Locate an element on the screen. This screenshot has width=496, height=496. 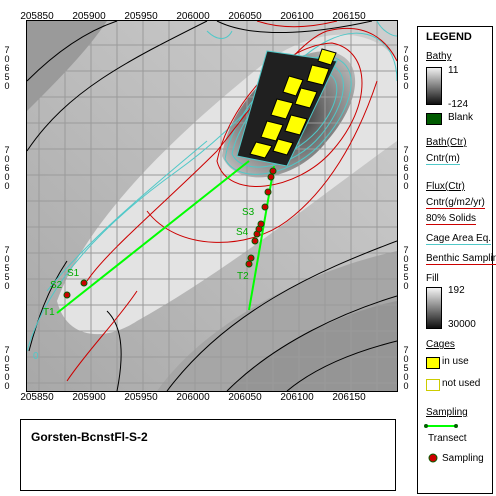
legend-blank: Blank is located at coordinates (461, 117).